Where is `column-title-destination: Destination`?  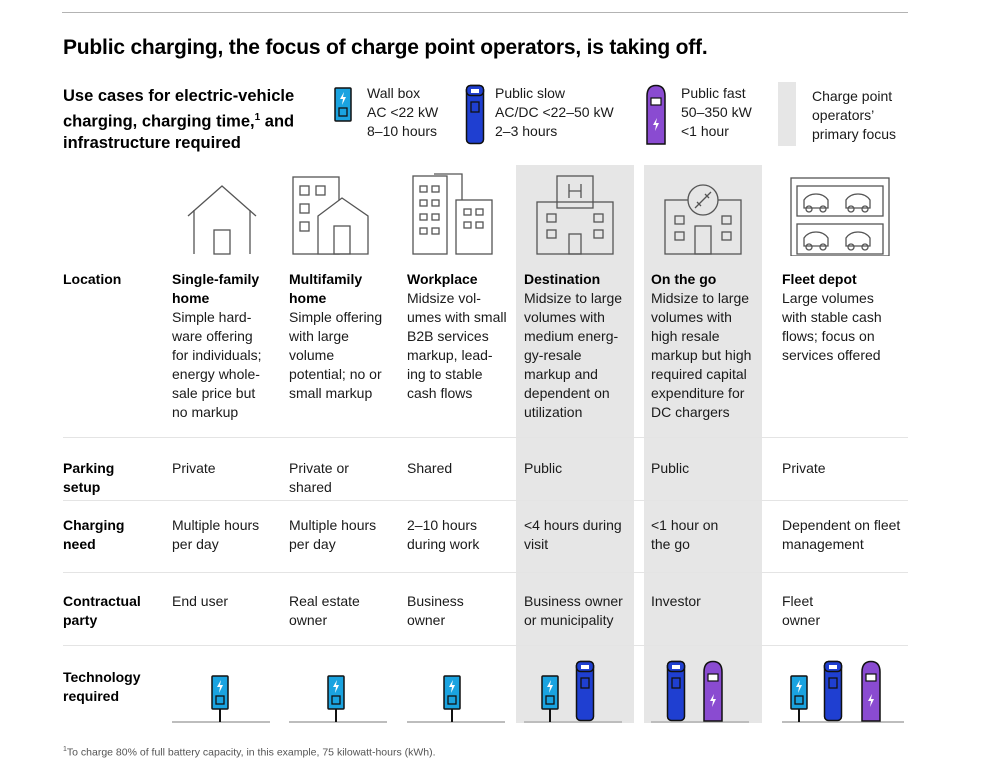
column-title-destination: Destination is located at coordinates (578, 279).